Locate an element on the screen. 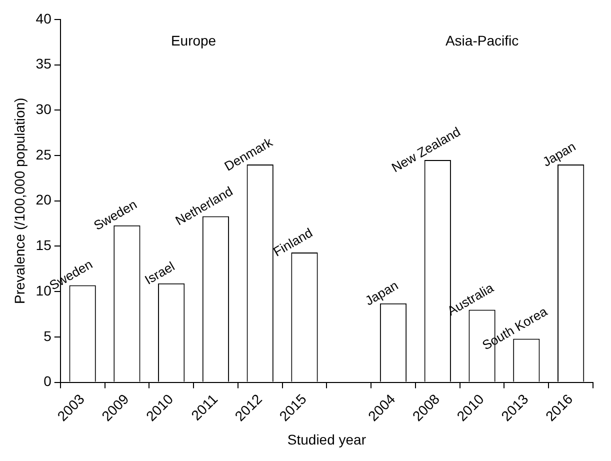 This screenshot has height=461, width=611. y-tick-label: 25 is located at coordinates (44, 154).